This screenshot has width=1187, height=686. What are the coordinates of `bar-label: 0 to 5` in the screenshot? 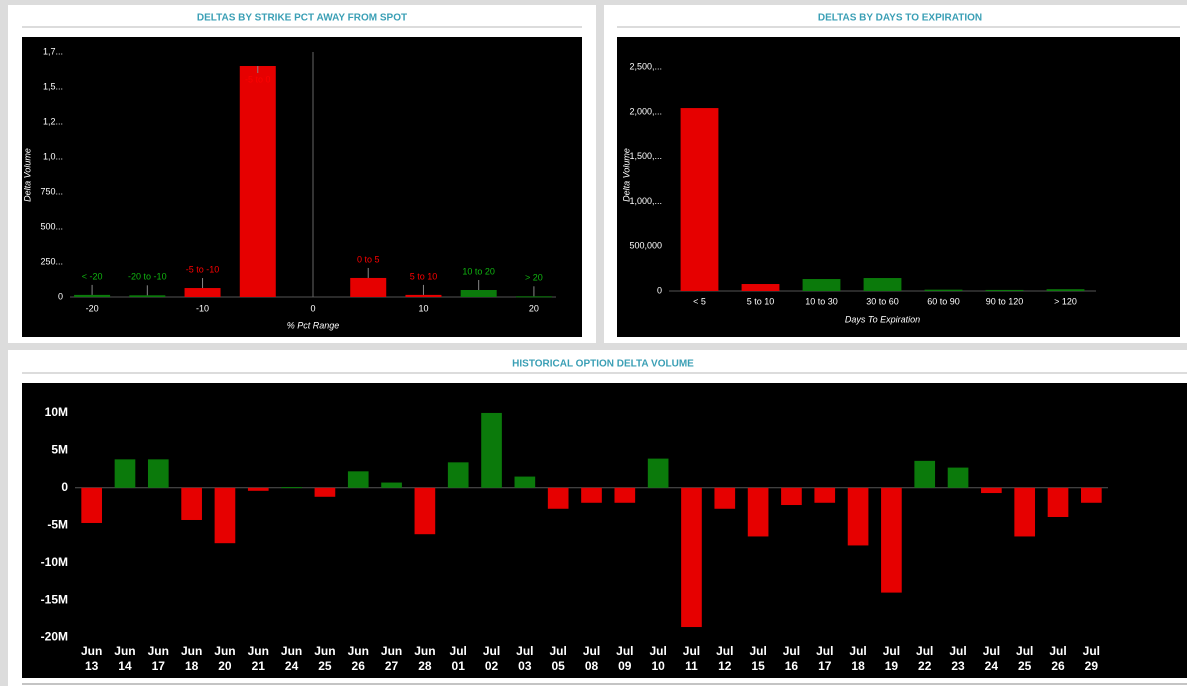 It's located at (368, 259).